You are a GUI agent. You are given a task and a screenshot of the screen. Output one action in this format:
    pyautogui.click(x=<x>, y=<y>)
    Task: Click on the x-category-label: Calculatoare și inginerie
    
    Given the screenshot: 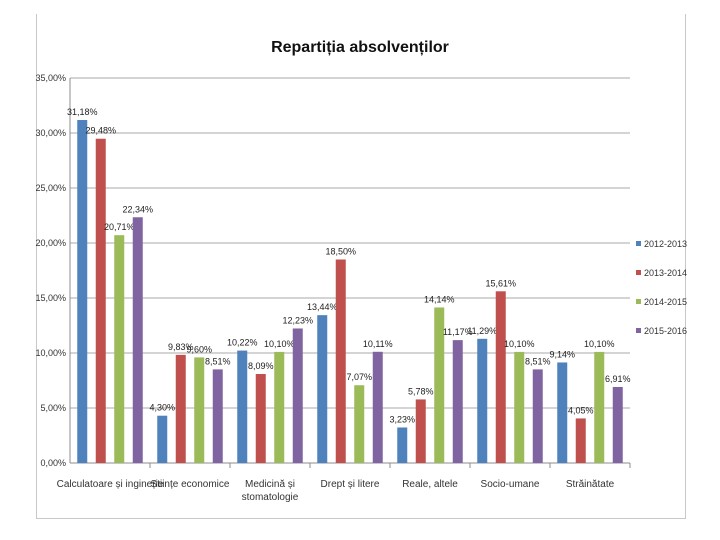 What is the action you would take?
    pyautogui.click(x=110, y=484)
    